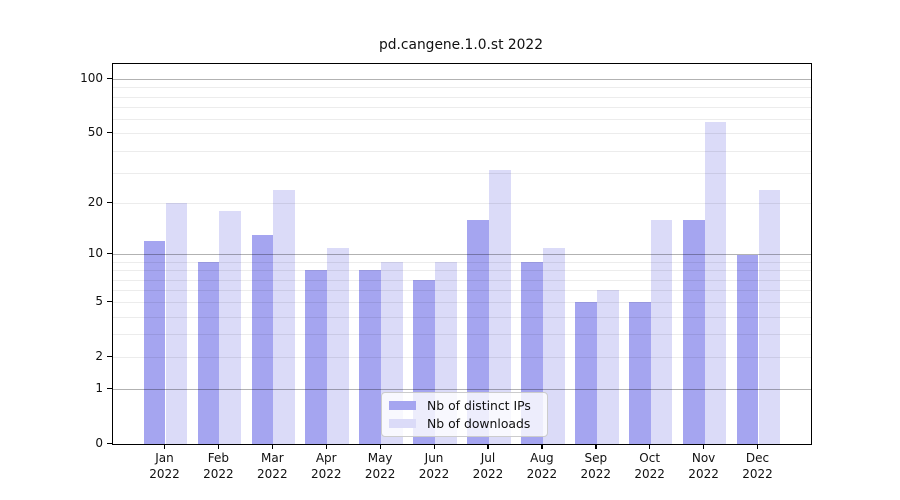 The height and width of the screenshot is (500, 900). I want to click on y-tick-label: 50, so click(95, 132).